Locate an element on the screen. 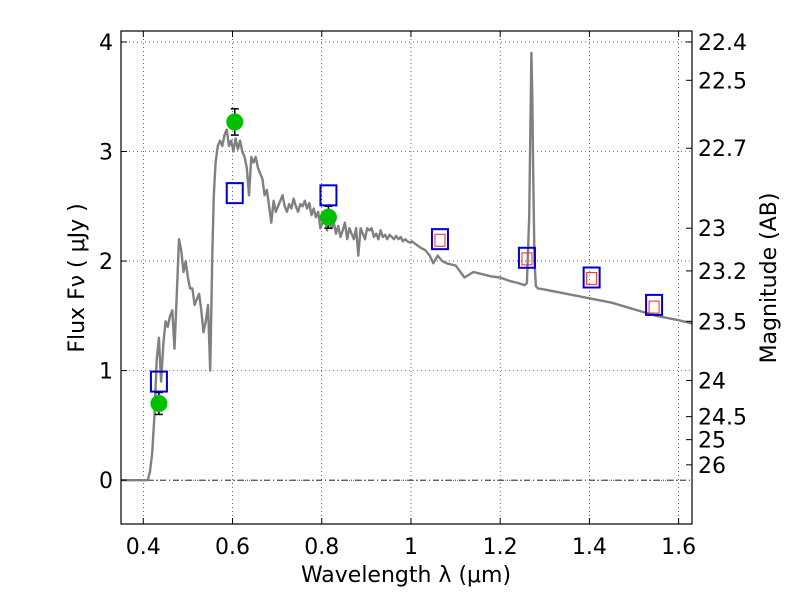 The height and width of the screenshot is (600, 800). right-tick-label: 25 is located at coordinates (712, 441).